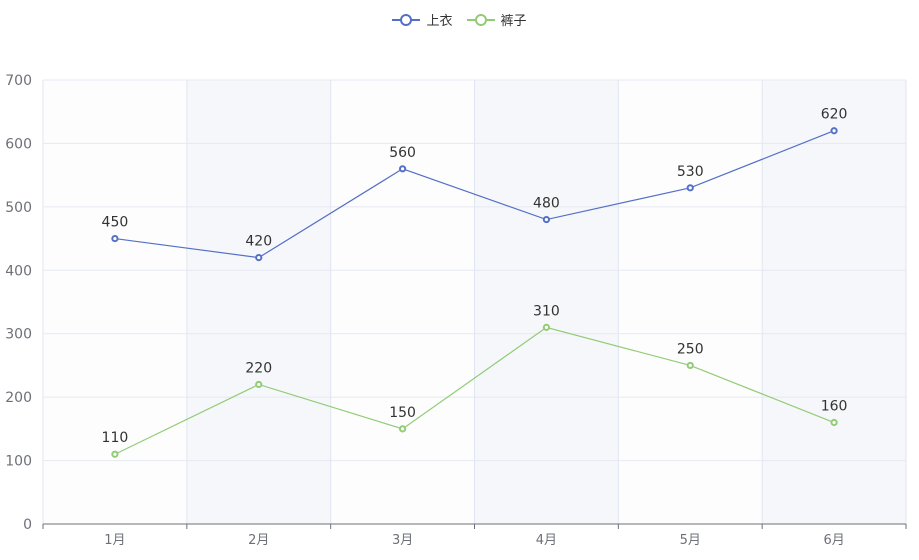 The width and height of the screenshot is (919, 560). Describe the element at coordinates (258, 368) in the screenshot. I see `data-label: 220` at that location.